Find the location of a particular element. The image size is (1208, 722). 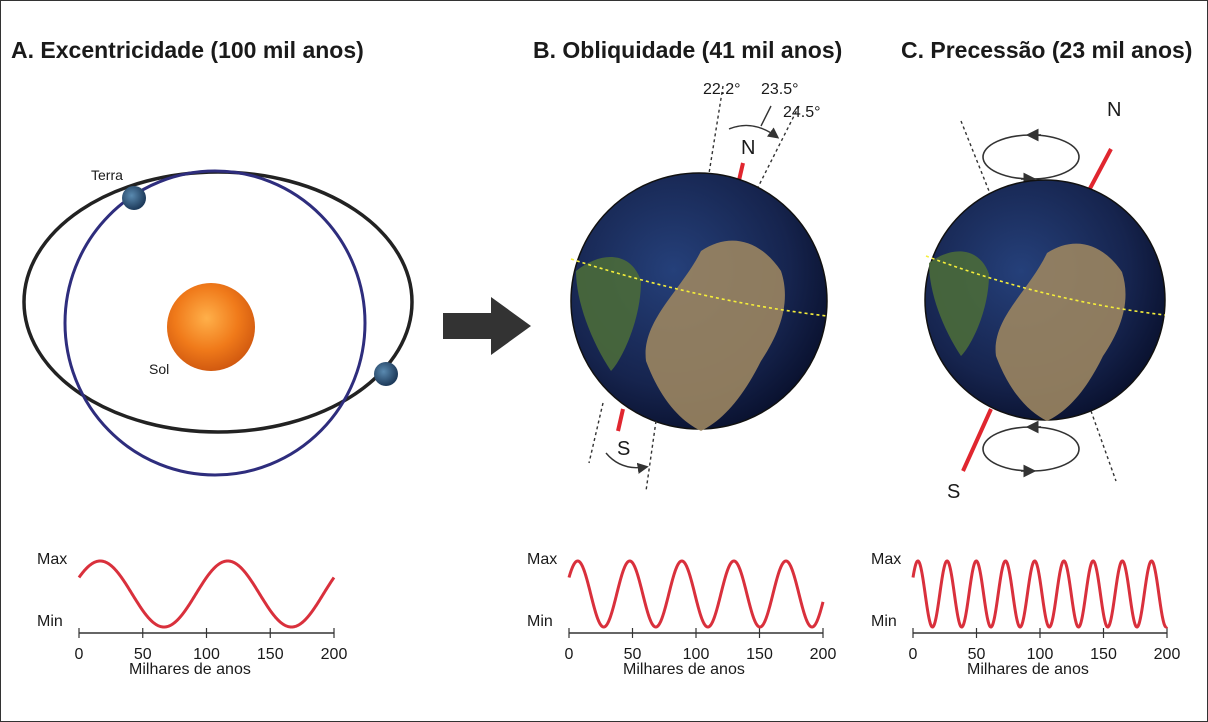

title-obliquity: B. Obliquidade (41 mil anos) is located at coordinates (688, 50).